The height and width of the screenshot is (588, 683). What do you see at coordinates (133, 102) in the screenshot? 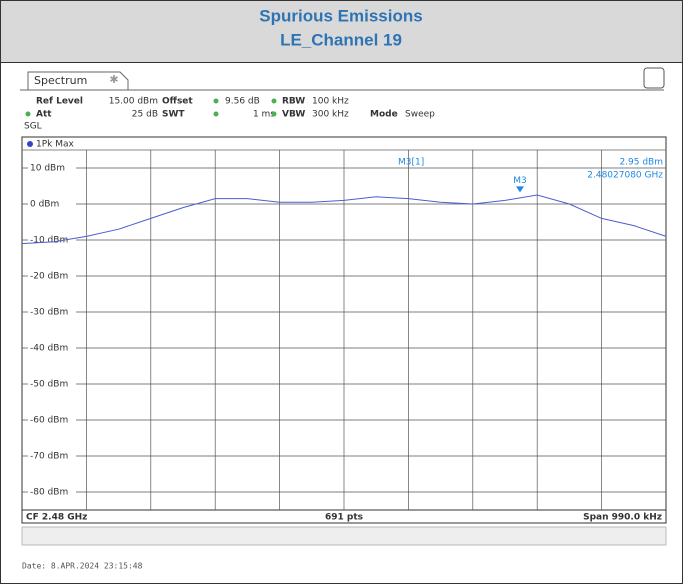
I see `setting: 15.00 dBm` at bounding box center [133, 102].